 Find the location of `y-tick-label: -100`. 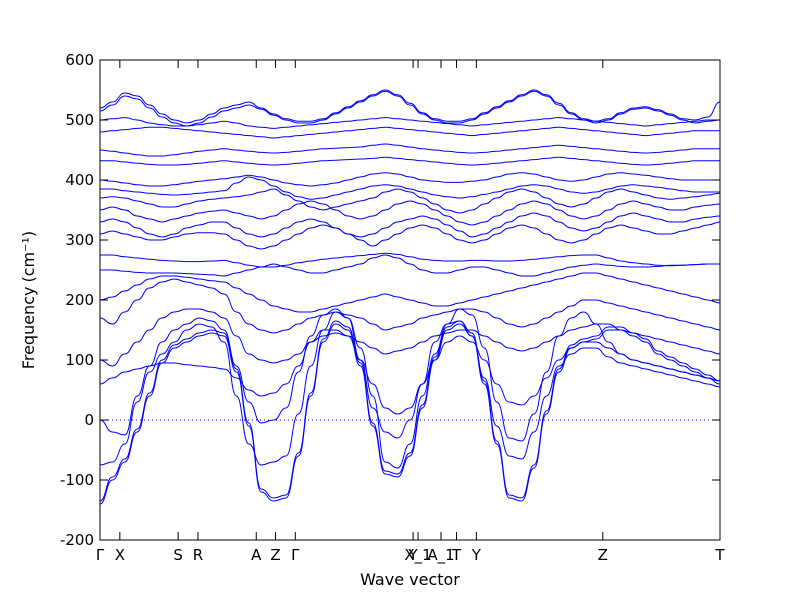

y-tick-label: -100 is located at coordinates (77, 480).